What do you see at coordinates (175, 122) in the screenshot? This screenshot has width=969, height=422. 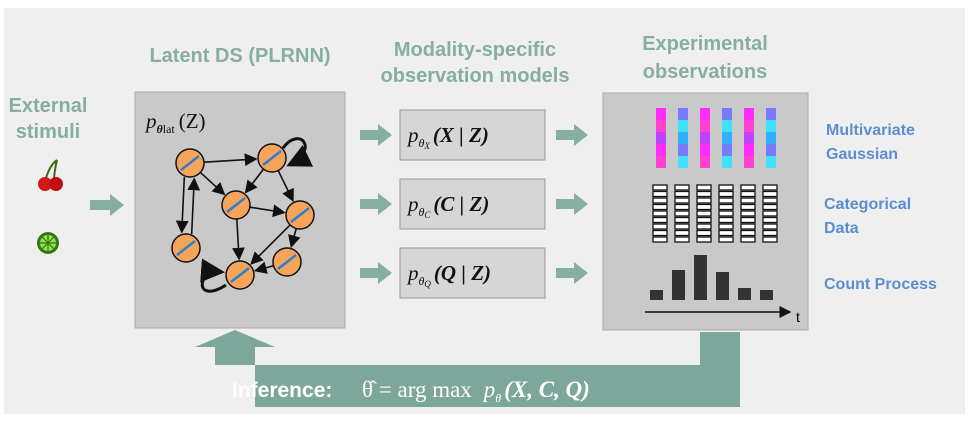 I see `latent-formula: pθlat (Z)` at bounding box center [175, 122].